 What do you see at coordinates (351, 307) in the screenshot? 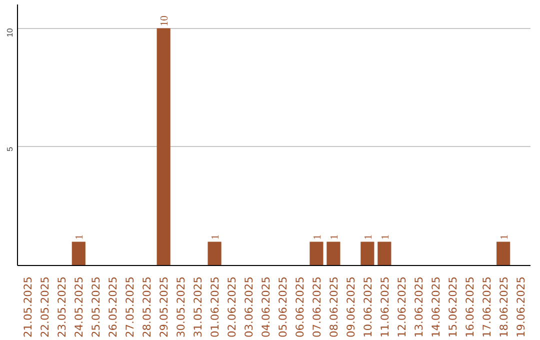
I see `x-tick-label: 09.06.2025` at bounding box center [351, 307].